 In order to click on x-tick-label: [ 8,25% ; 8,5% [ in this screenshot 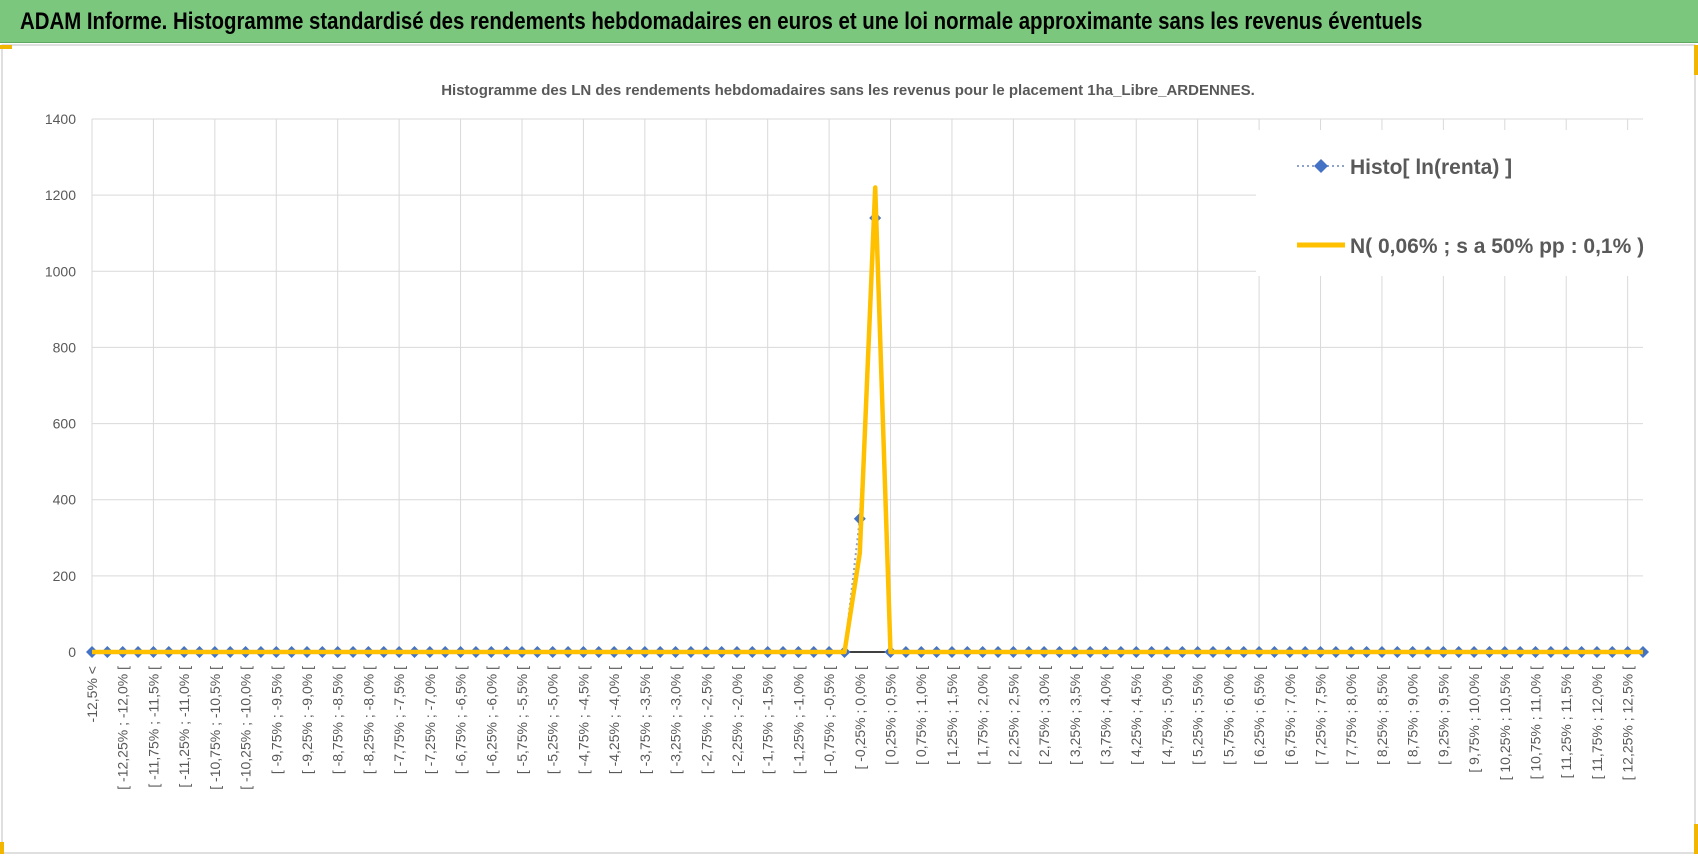, I will do `click(1382, 715)`.